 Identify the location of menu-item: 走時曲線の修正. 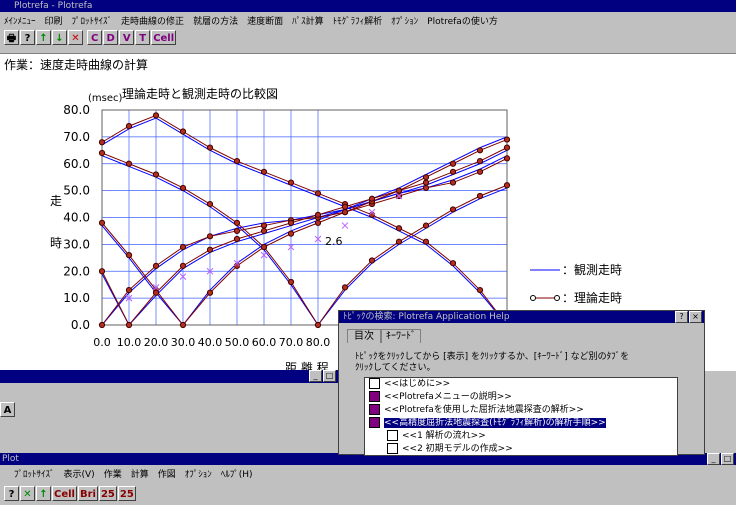
(153, 22).